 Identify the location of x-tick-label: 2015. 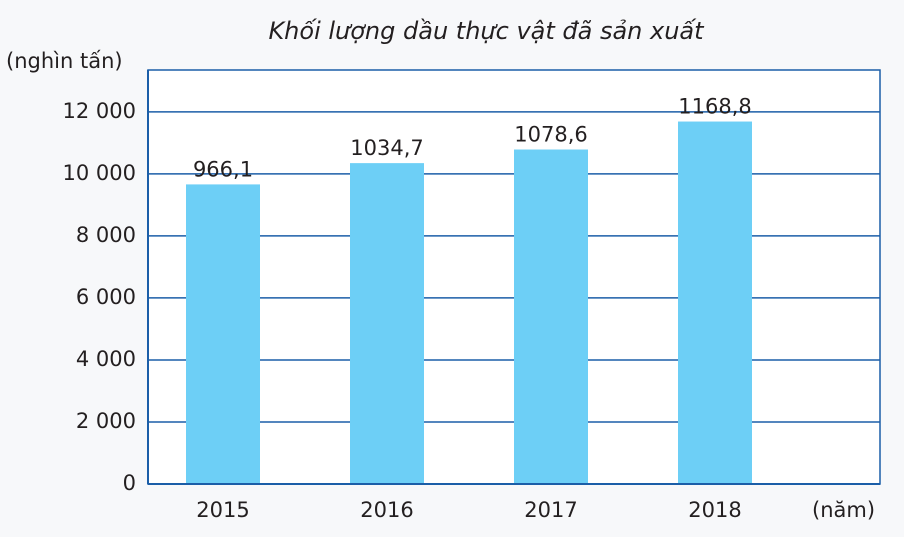
(222, 510).